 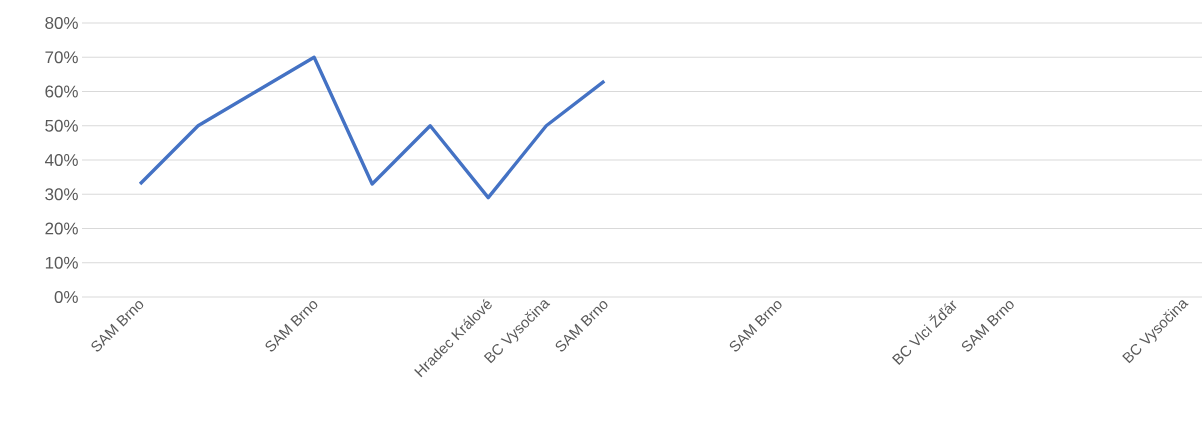 I want to click on y-tick-label: 30%, so click(x=61, y=194).